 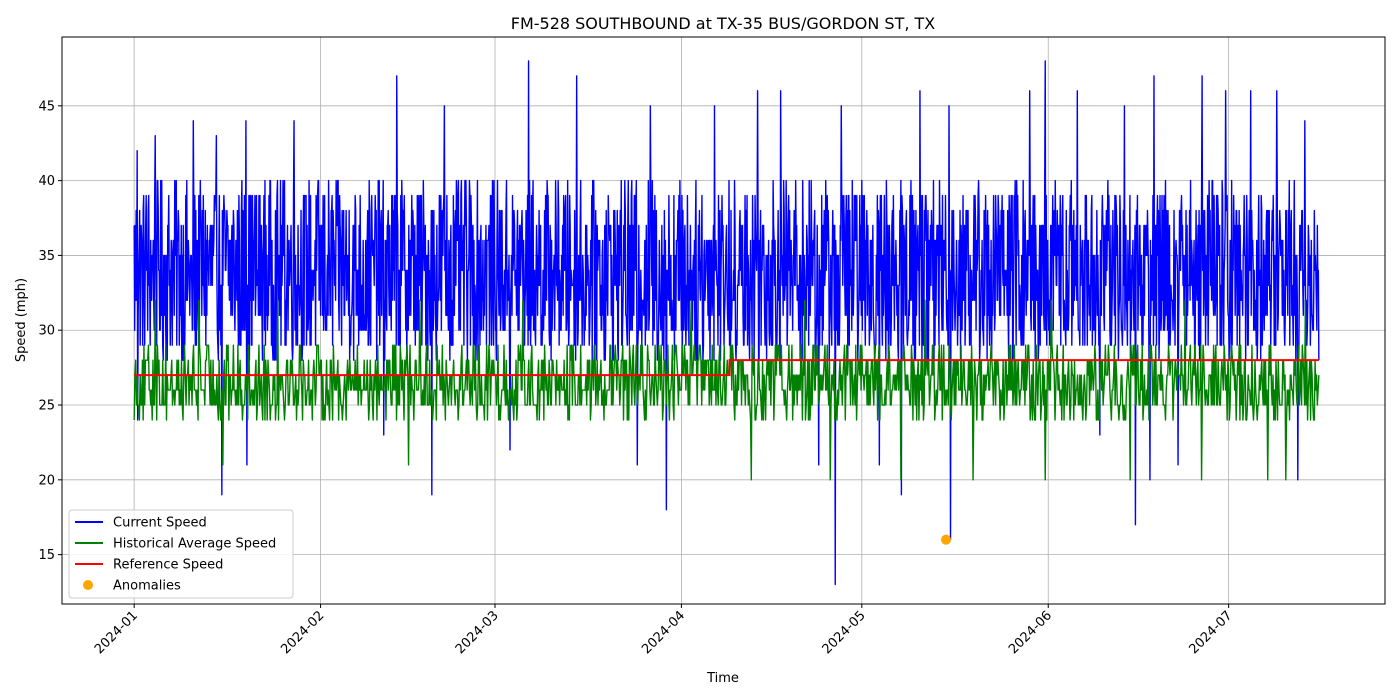 I want to click on y-tick-label: 45, so click(x=46, y=106).